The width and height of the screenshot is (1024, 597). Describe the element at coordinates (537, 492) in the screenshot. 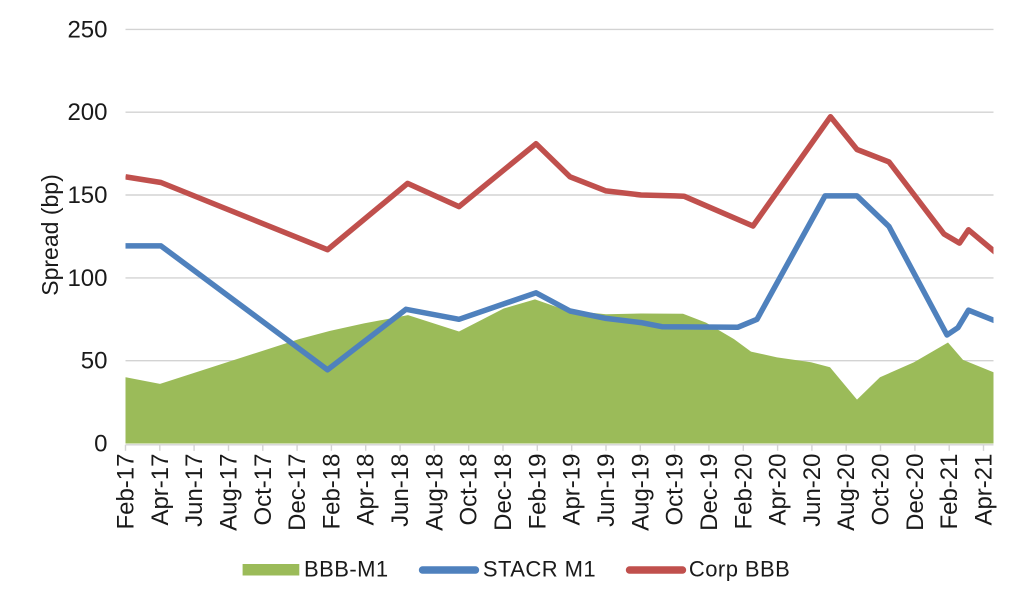

I see `svg-text: Feb-19` at that location.